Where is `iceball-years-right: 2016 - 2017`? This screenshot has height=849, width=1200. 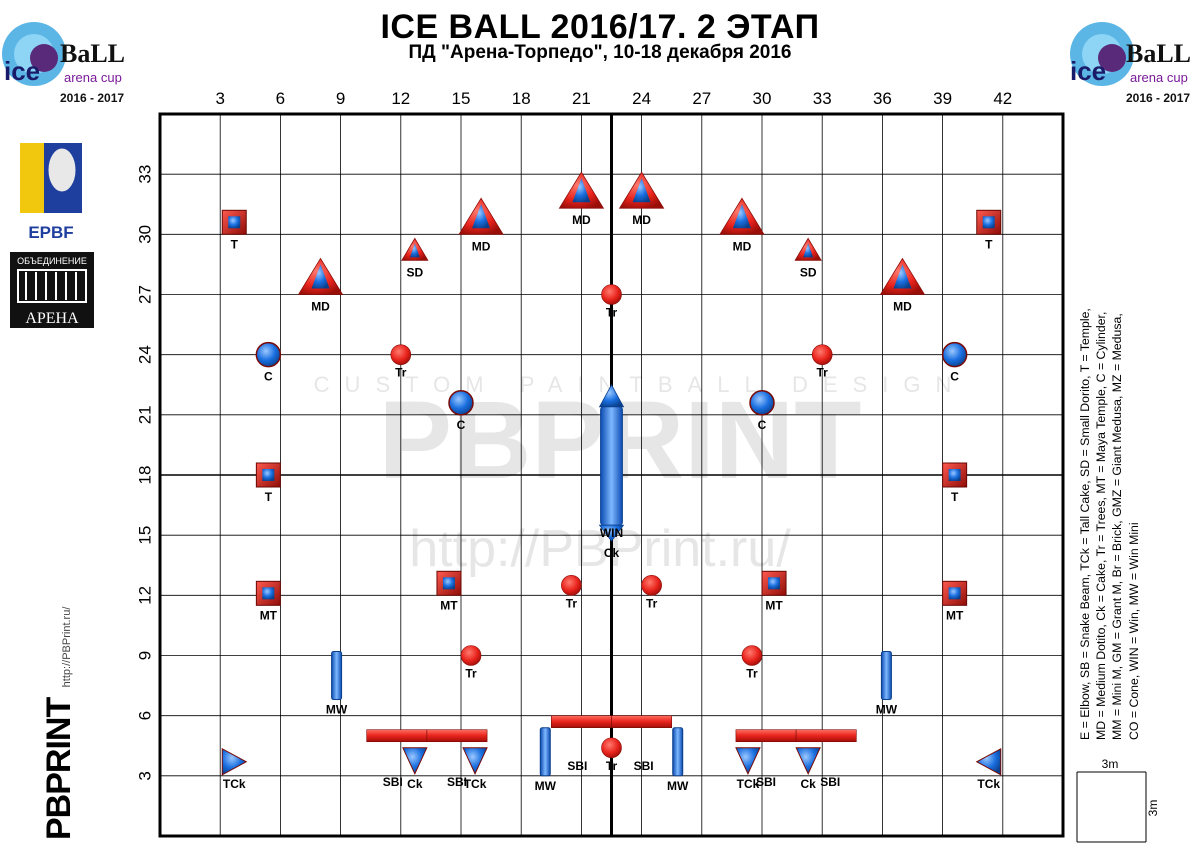
iceball-years-right: 2016 - 2017 is located at coordinates (1158, 98).